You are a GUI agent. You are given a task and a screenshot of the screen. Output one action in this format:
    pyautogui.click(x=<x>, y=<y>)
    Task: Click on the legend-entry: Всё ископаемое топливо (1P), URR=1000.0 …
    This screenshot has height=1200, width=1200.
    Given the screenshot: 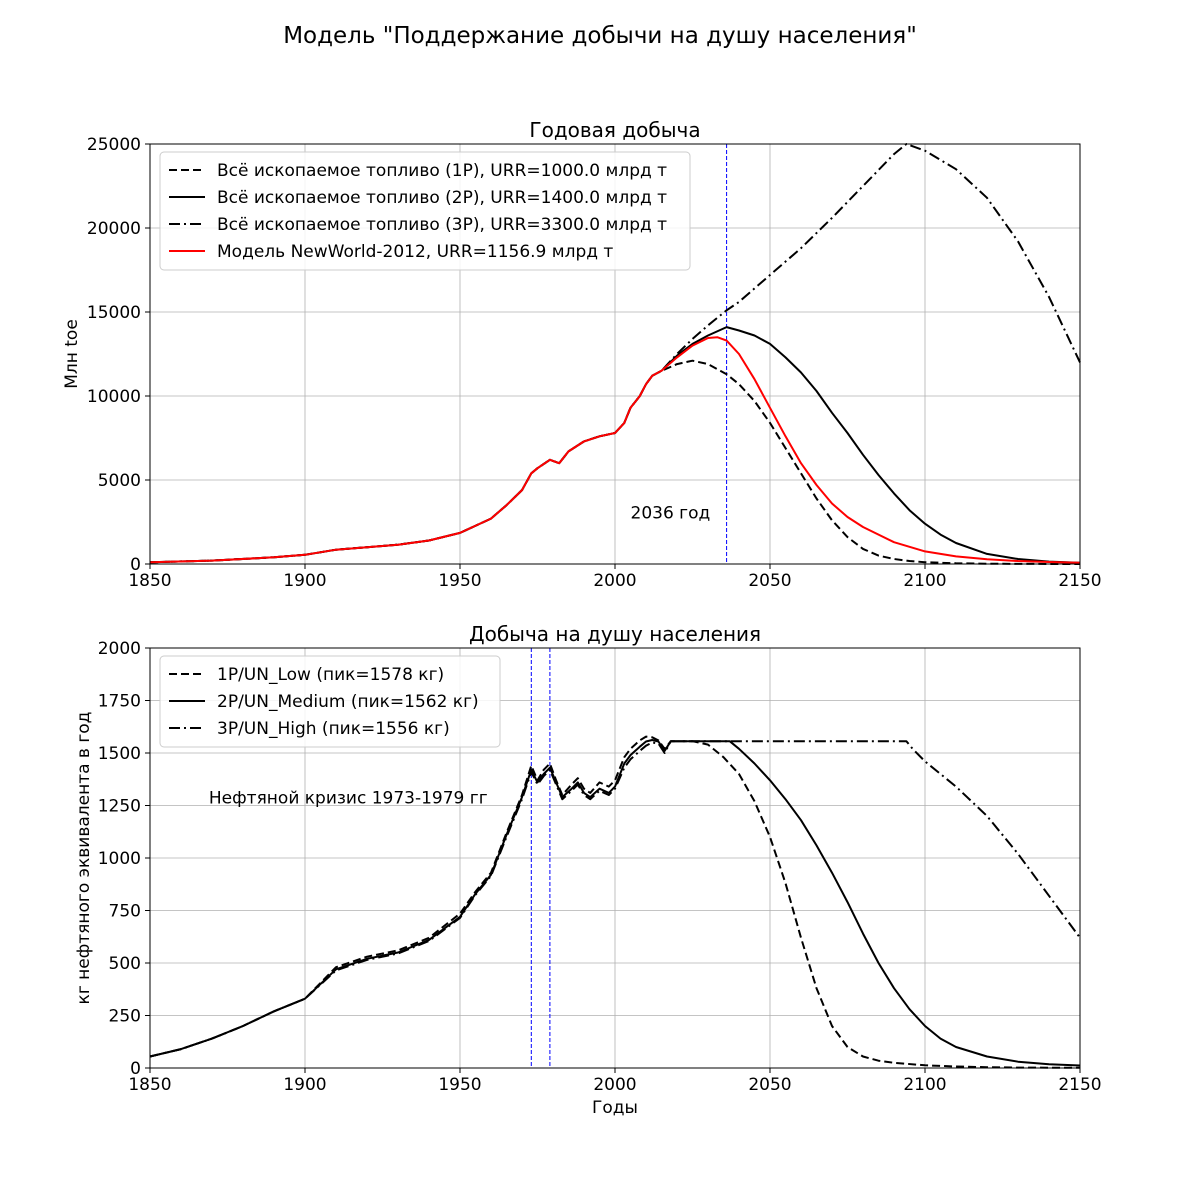 What is the action you would take?
    pyautogui.click(x=442, y=171)
    